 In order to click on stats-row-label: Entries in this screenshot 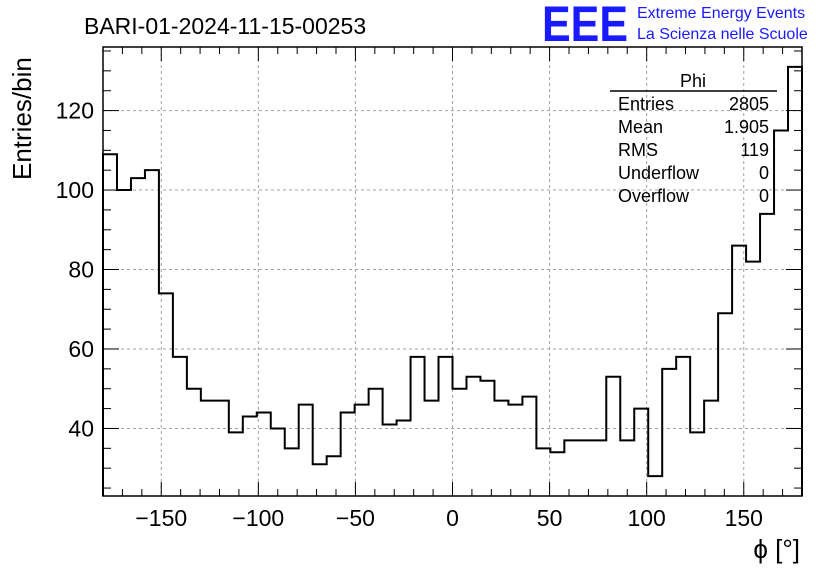, I will do `click(646, 104)`.